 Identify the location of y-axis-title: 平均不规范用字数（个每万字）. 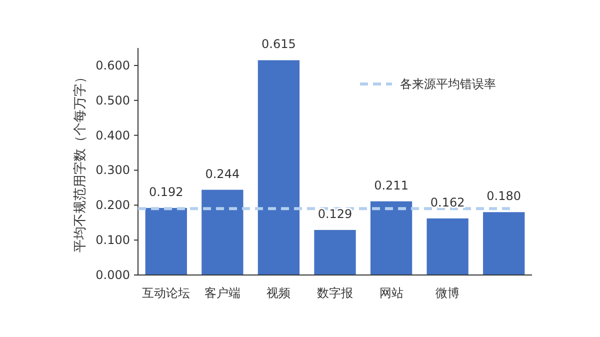
(80, 161).